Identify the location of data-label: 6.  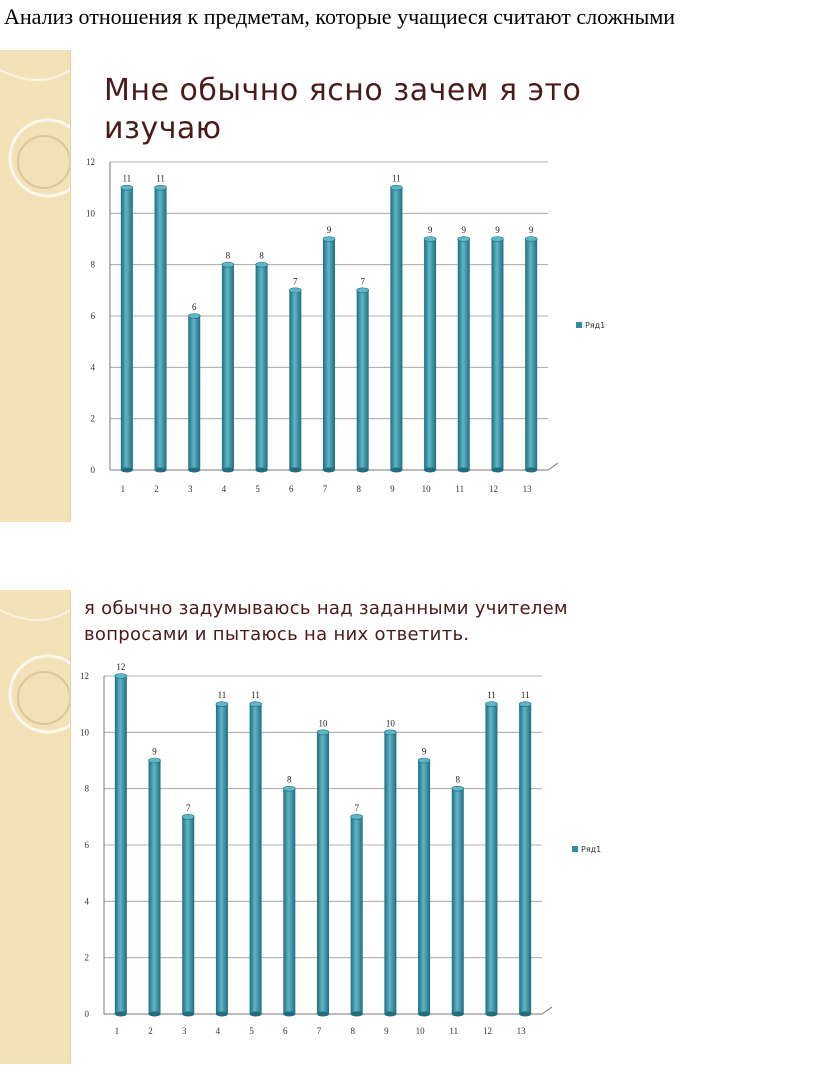
(194, 307).